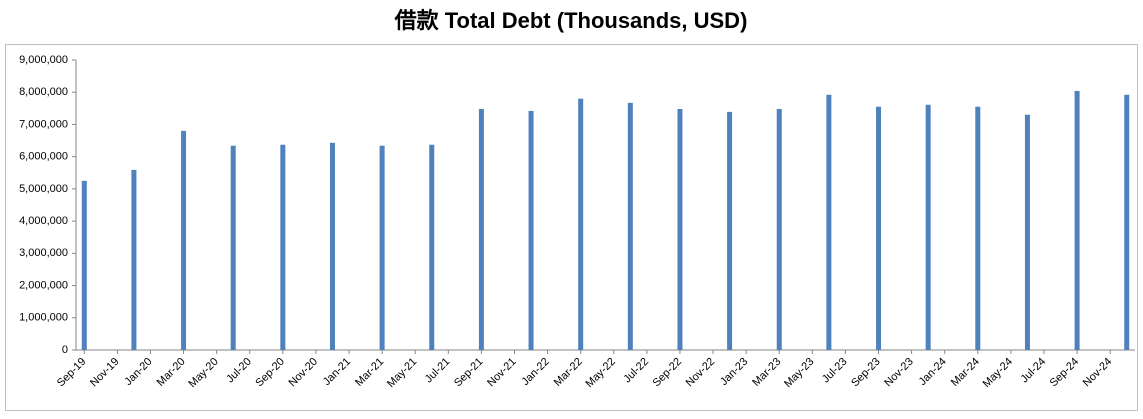 Image resolution: width=1143 pixels, height=419 pixels. Describe the element at coordinates (43, 221) in the screenshot. I see `y-tick-label: 4,000,000` at that location.